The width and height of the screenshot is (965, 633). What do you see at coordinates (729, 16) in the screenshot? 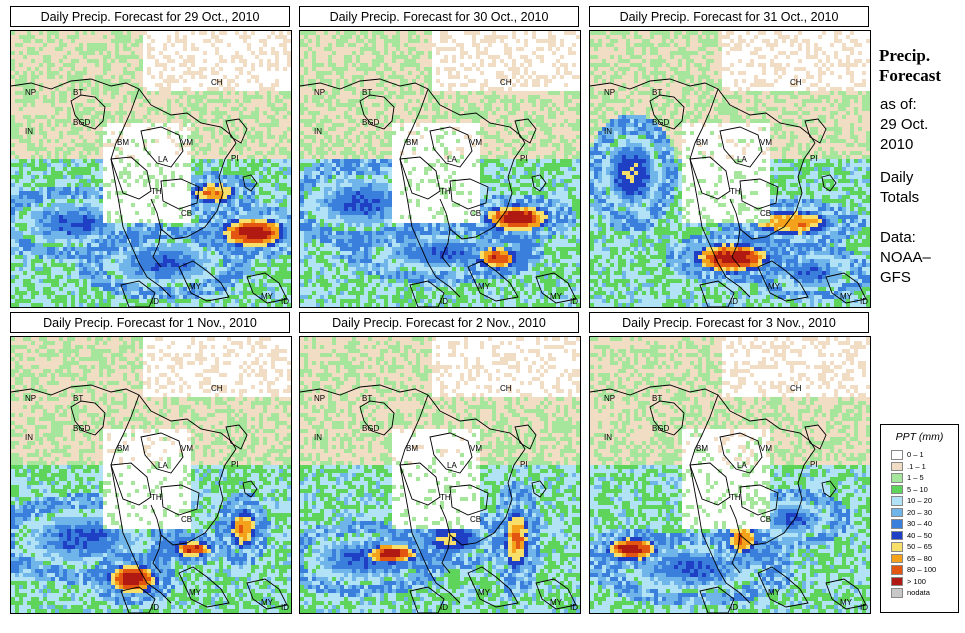
I see `panel-title: Daily Precip. Forecast for 31 Oct., 2010` at bounding box center [729, 16].